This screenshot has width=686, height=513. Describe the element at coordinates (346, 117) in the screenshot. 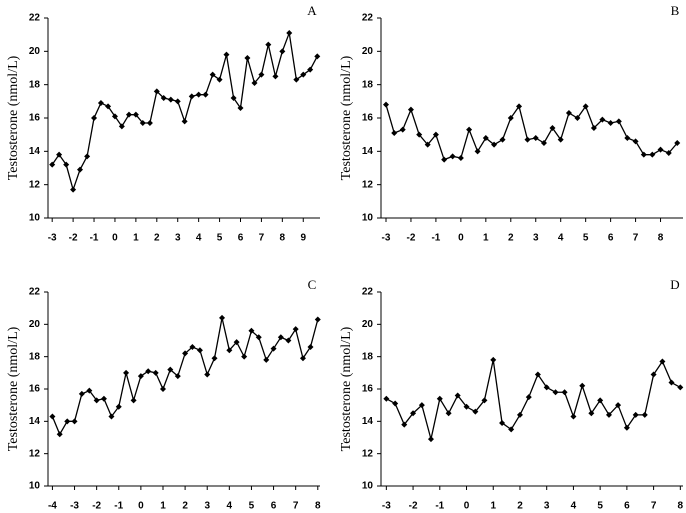

I see `y-axis-label: Testosterone (nmol/L)` at that location.